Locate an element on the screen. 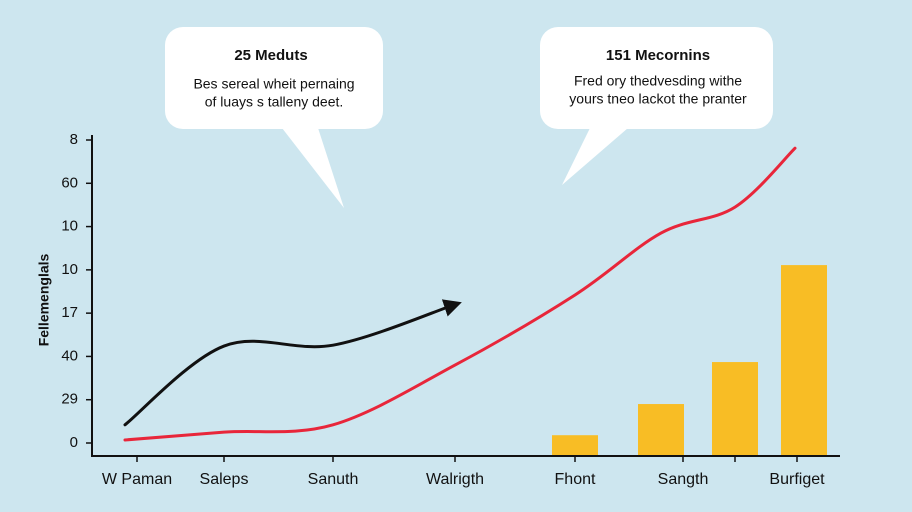 Image resolution: width=912 pixels, height=512 pixels. x-tick-label: Walrigth is located at coordinates (455, 479).